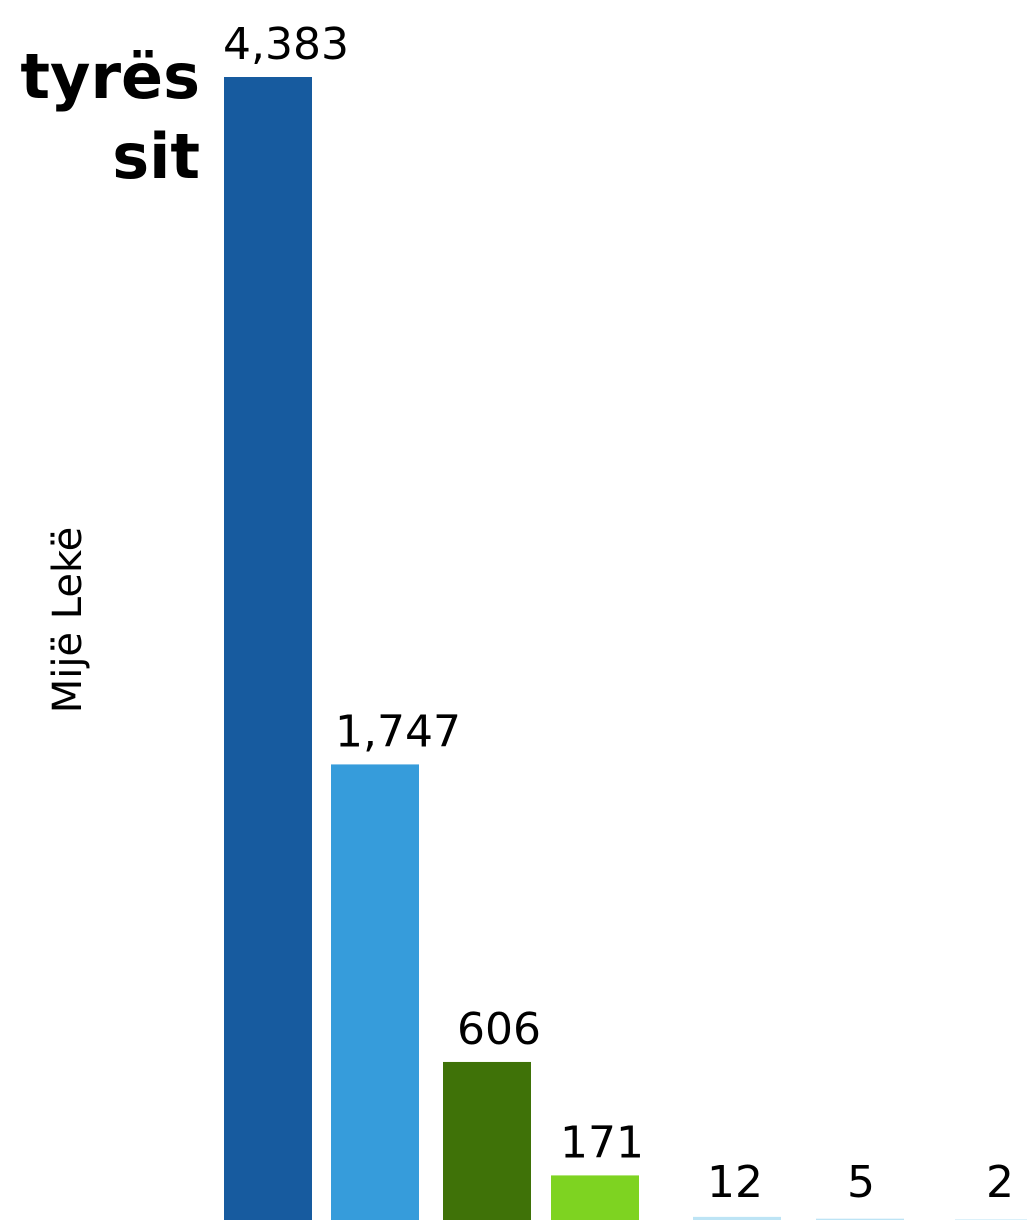  What do you see at coordinates (110, 76) in the screenshot?
I see `chart-title-line-1: tyrës` at bounding box center [110, 76].